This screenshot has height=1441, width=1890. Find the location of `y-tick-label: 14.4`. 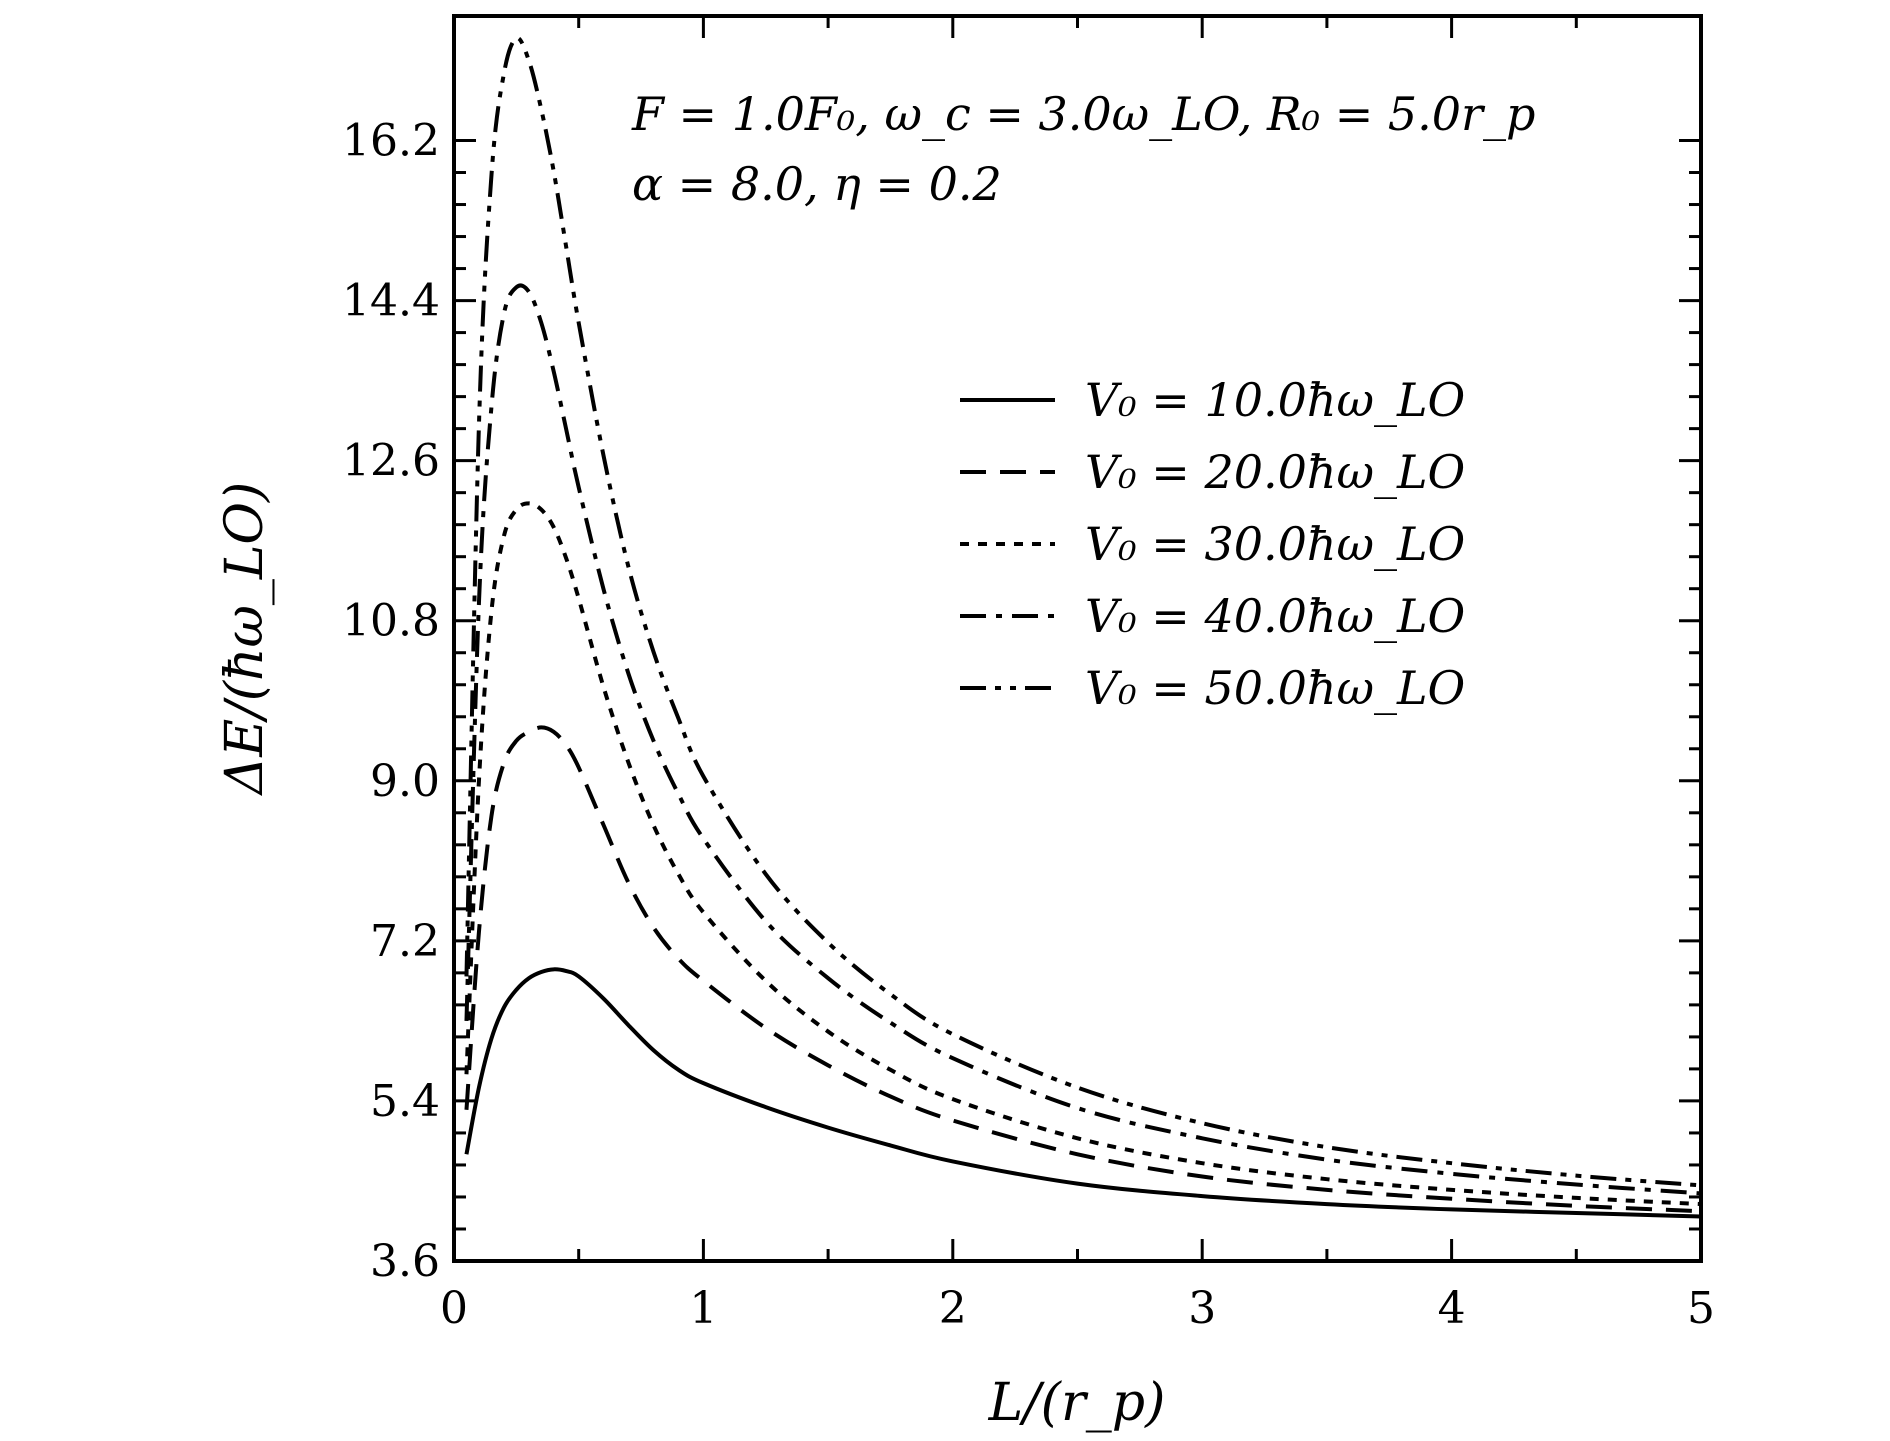

y-tick-label: 14.4 is located at coordinates (391, 301).